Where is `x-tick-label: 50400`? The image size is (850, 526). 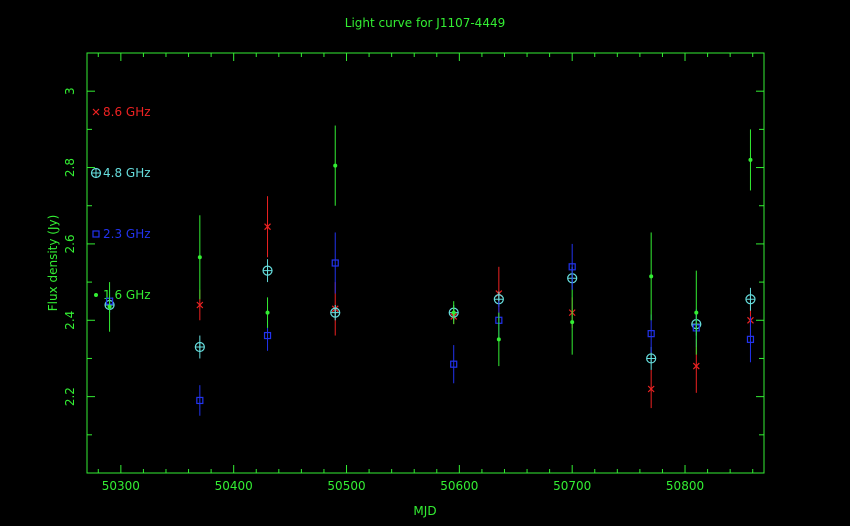
x-tick-label: 50400 is located at coordinates (234, 486).